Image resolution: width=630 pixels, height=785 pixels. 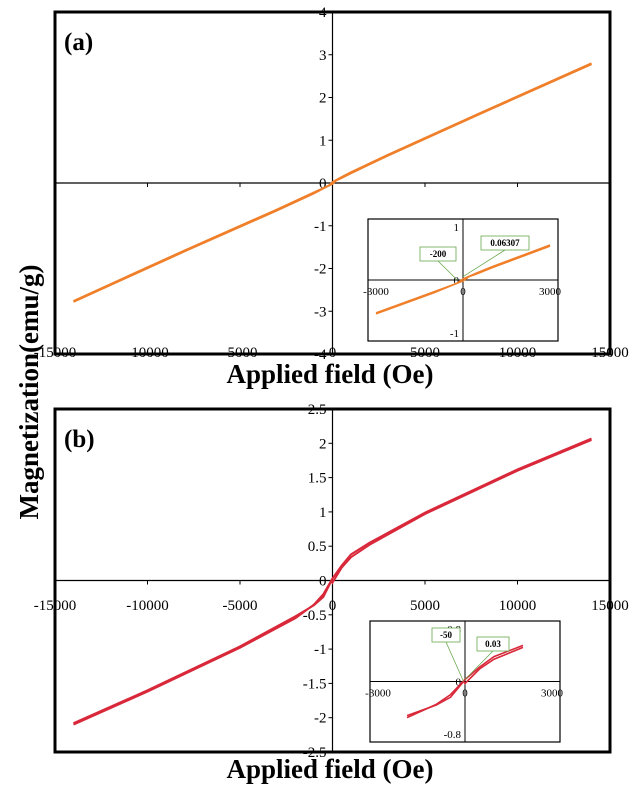 I want to click on y-tick-label: -2.5, so click(x=315, y=753).